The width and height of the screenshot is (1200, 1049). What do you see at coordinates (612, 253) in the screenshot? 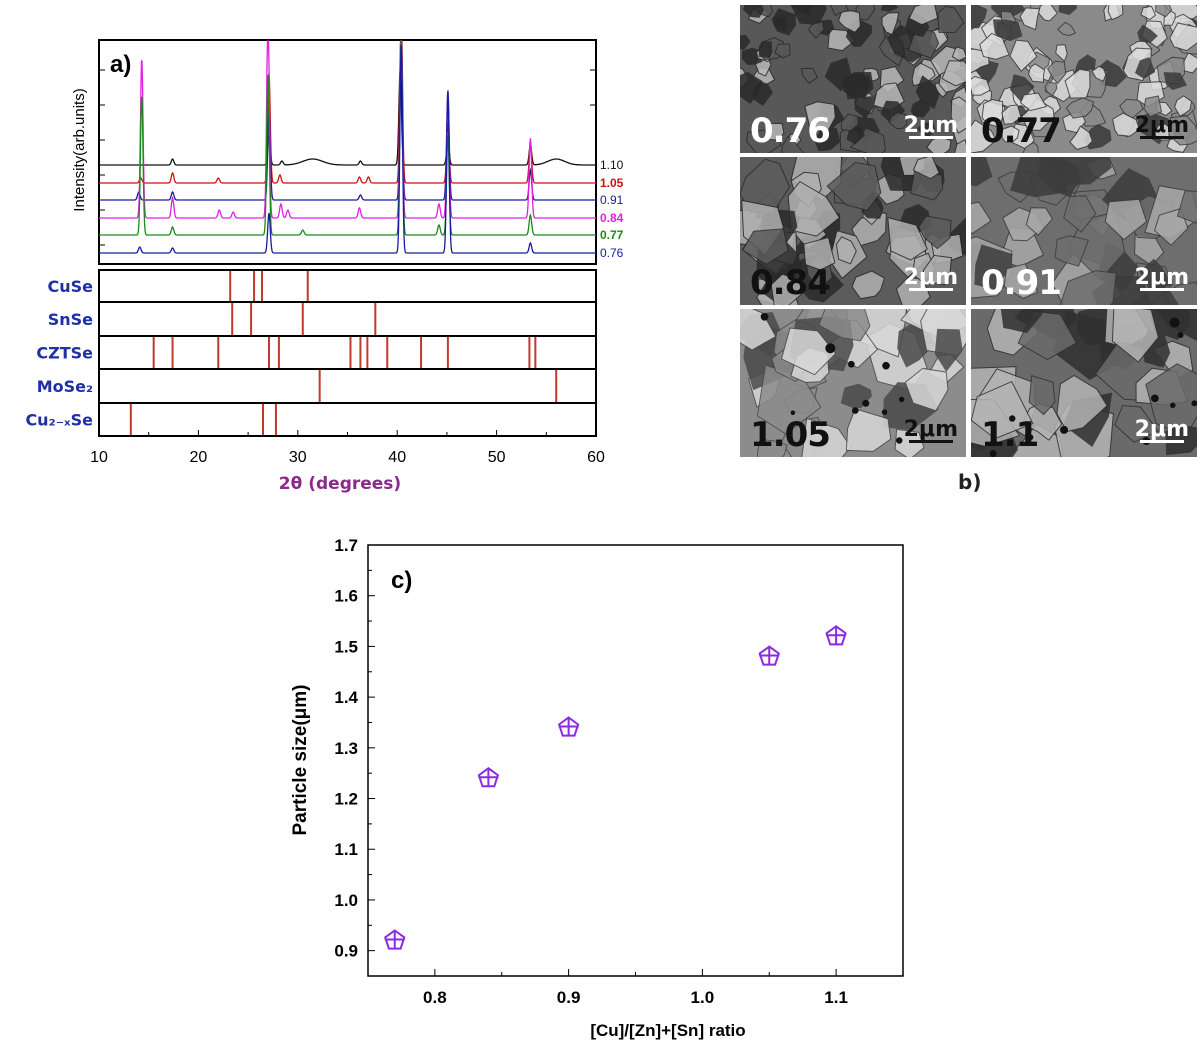
I see `xrd-trace-label: 0.76` at bounding box center [612, 253].